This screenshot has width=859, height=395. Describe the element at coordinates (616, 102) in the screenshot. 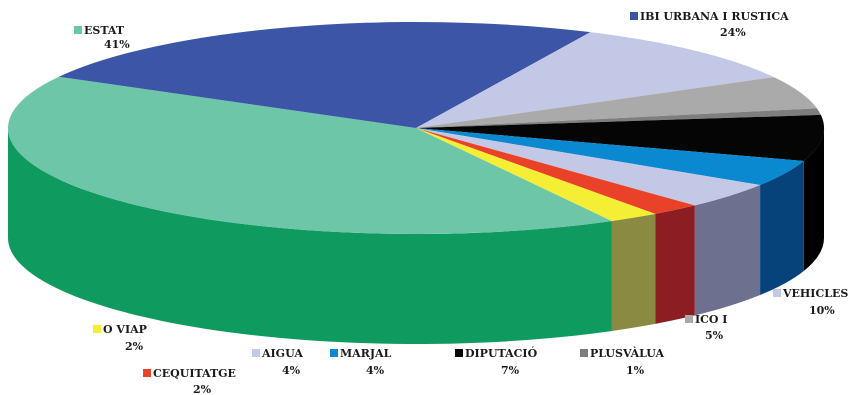

I see `pie-slice-ico-i` at that location.